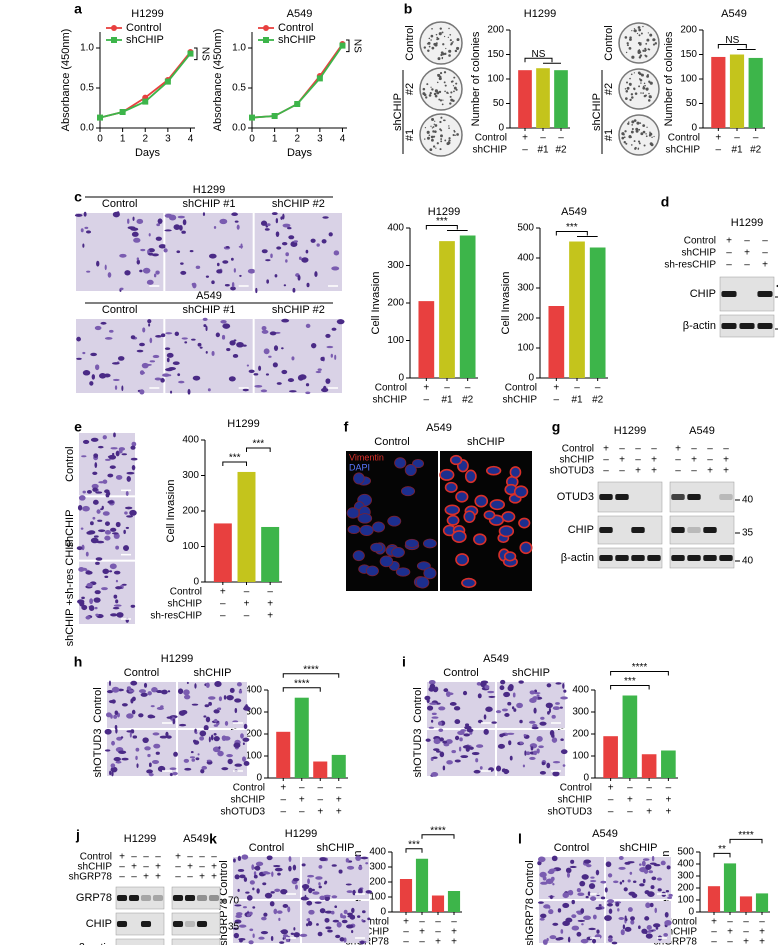 This screenshot has height=945, width=778. Describe the element at coordinates (145, 40) in the screenshot. I see `legend-label: shCHIP` at that location.